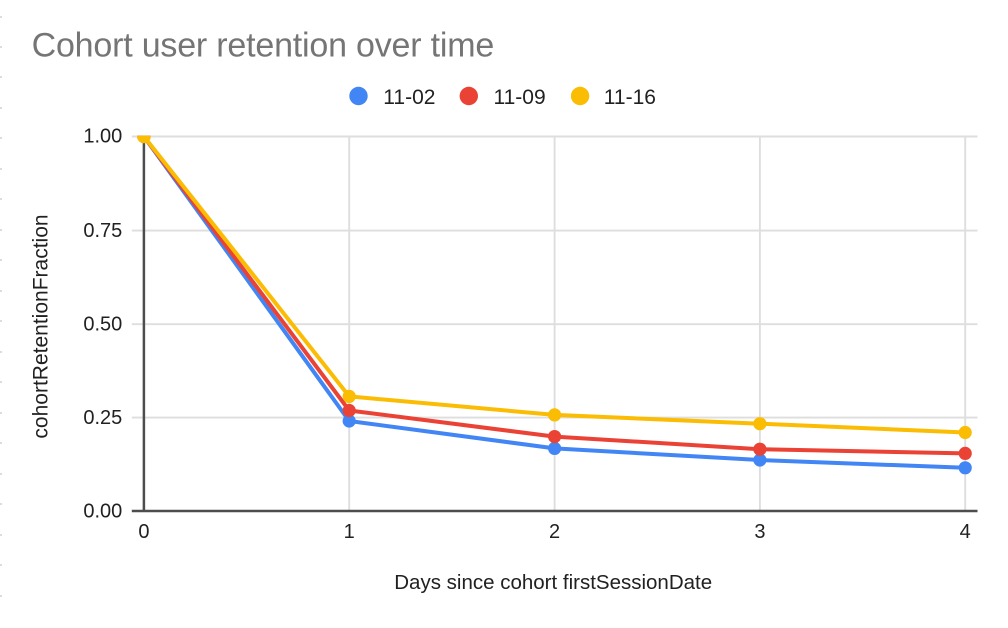  What do you see at coordinates (102, 231) in the screenshot?
I see `svg-text: 0.75` at bounding box center [102, 231].